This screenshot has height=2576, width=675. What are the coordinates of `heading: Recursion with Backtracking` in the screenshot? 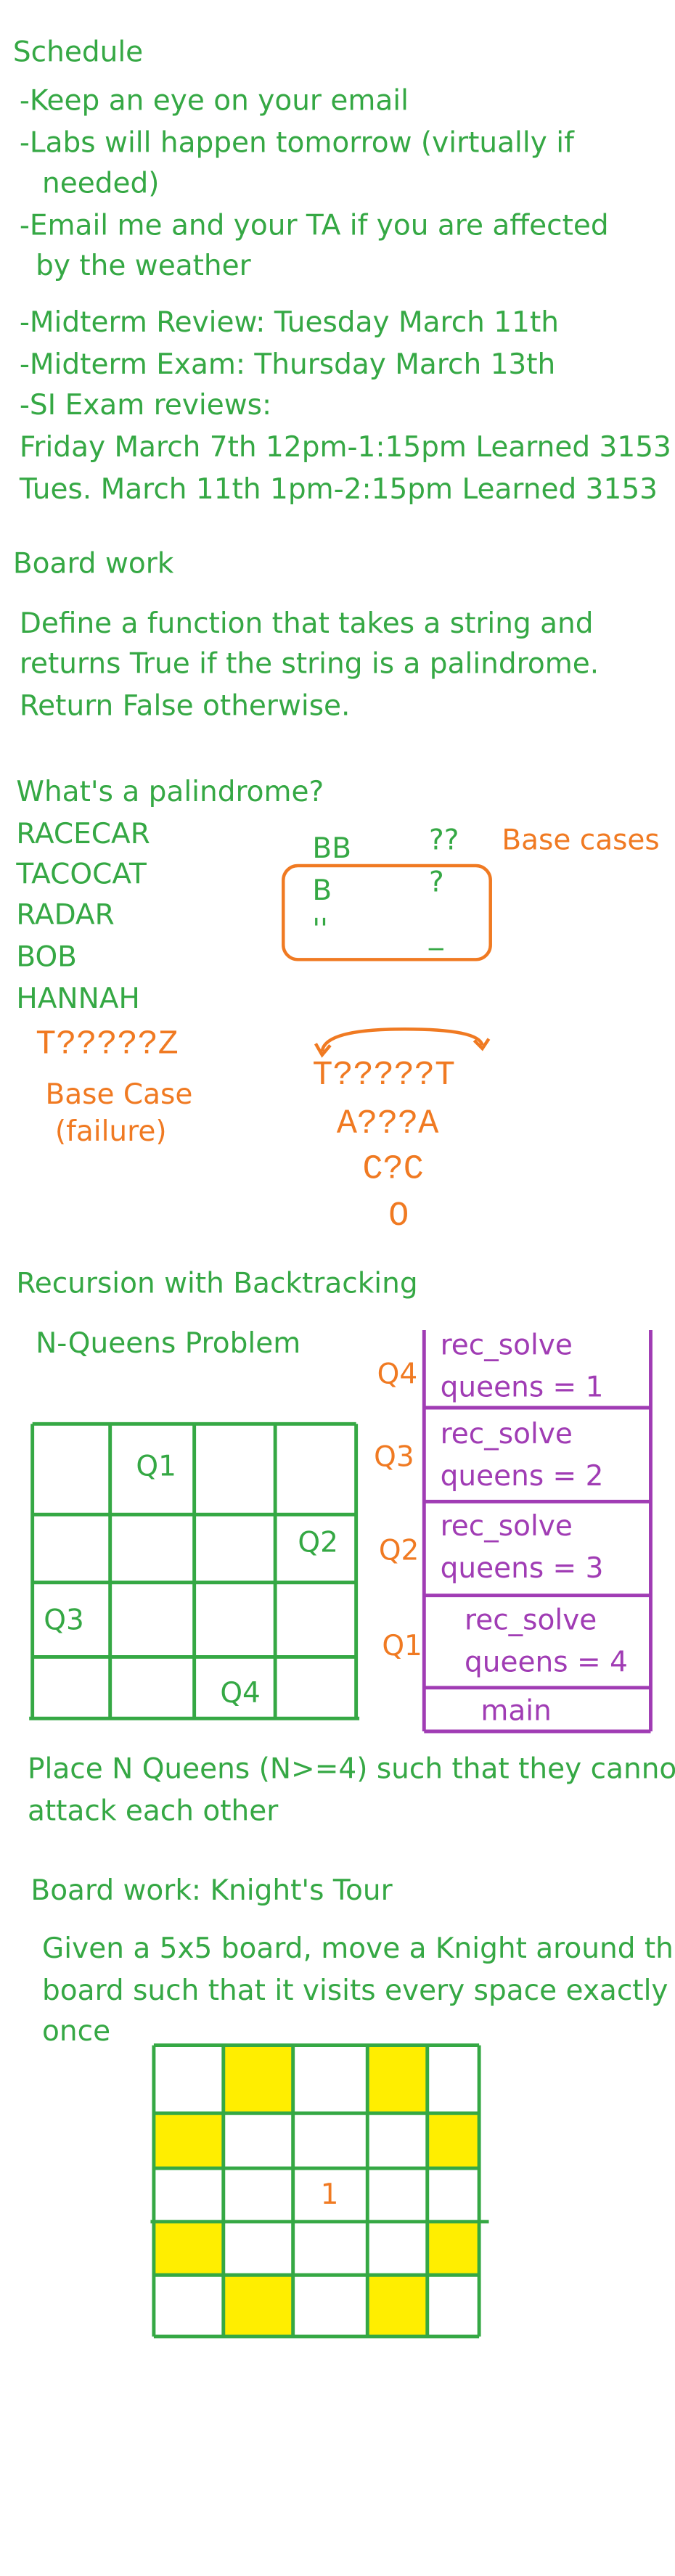 It's located at (216, 1284).